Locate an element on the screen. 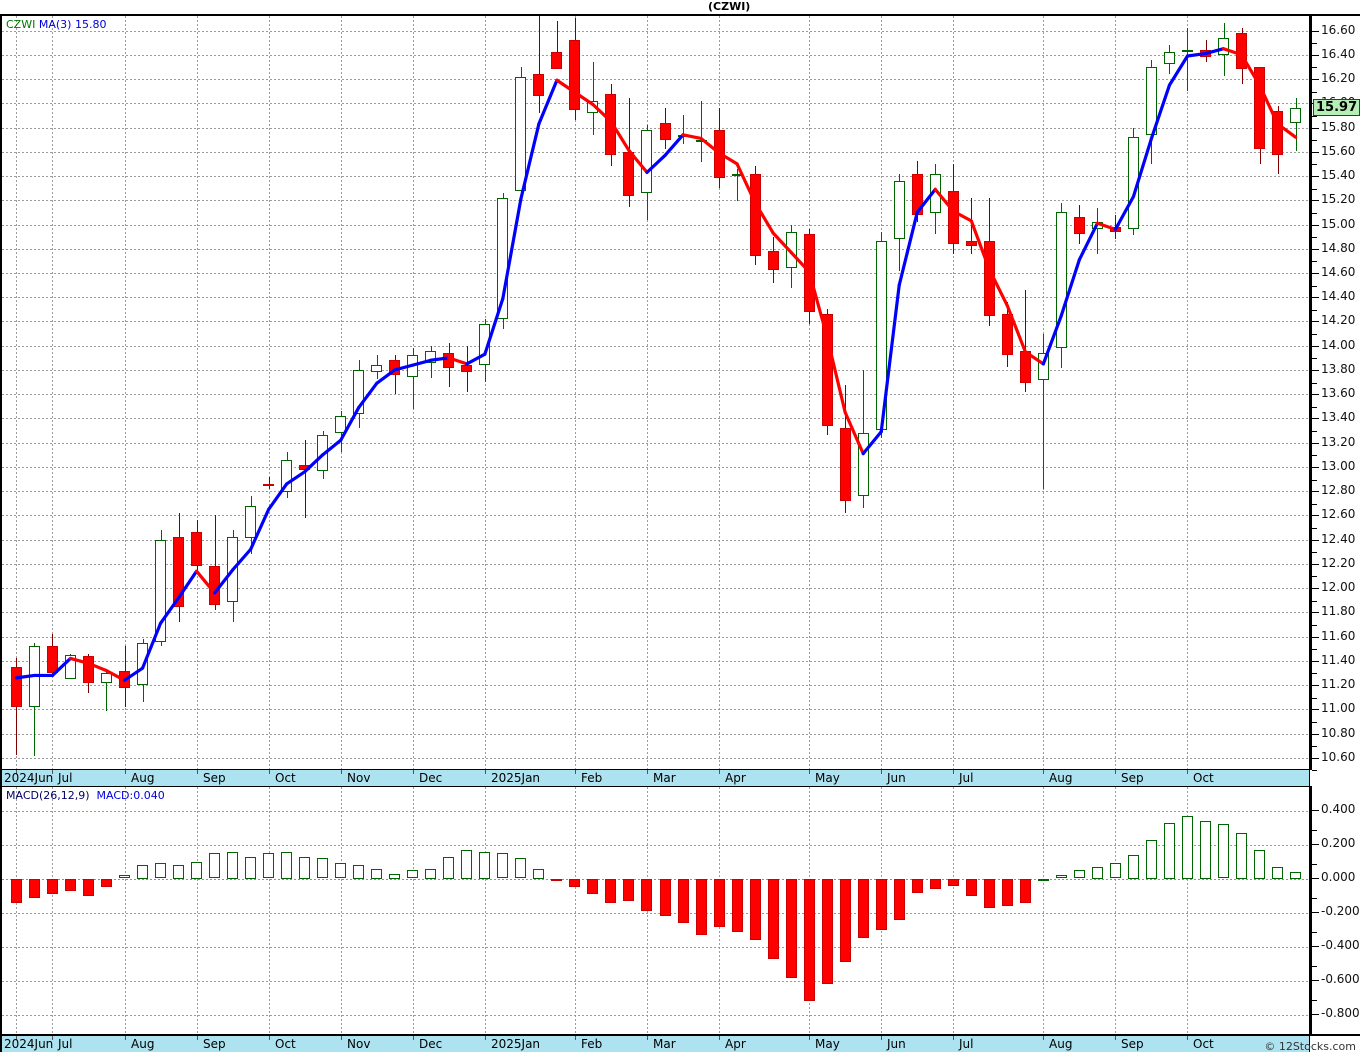 Image resolution: width=1360 pixels, height=1056 pixels. price-axis-label: 13.40 is located at coordinates (1338, 417).